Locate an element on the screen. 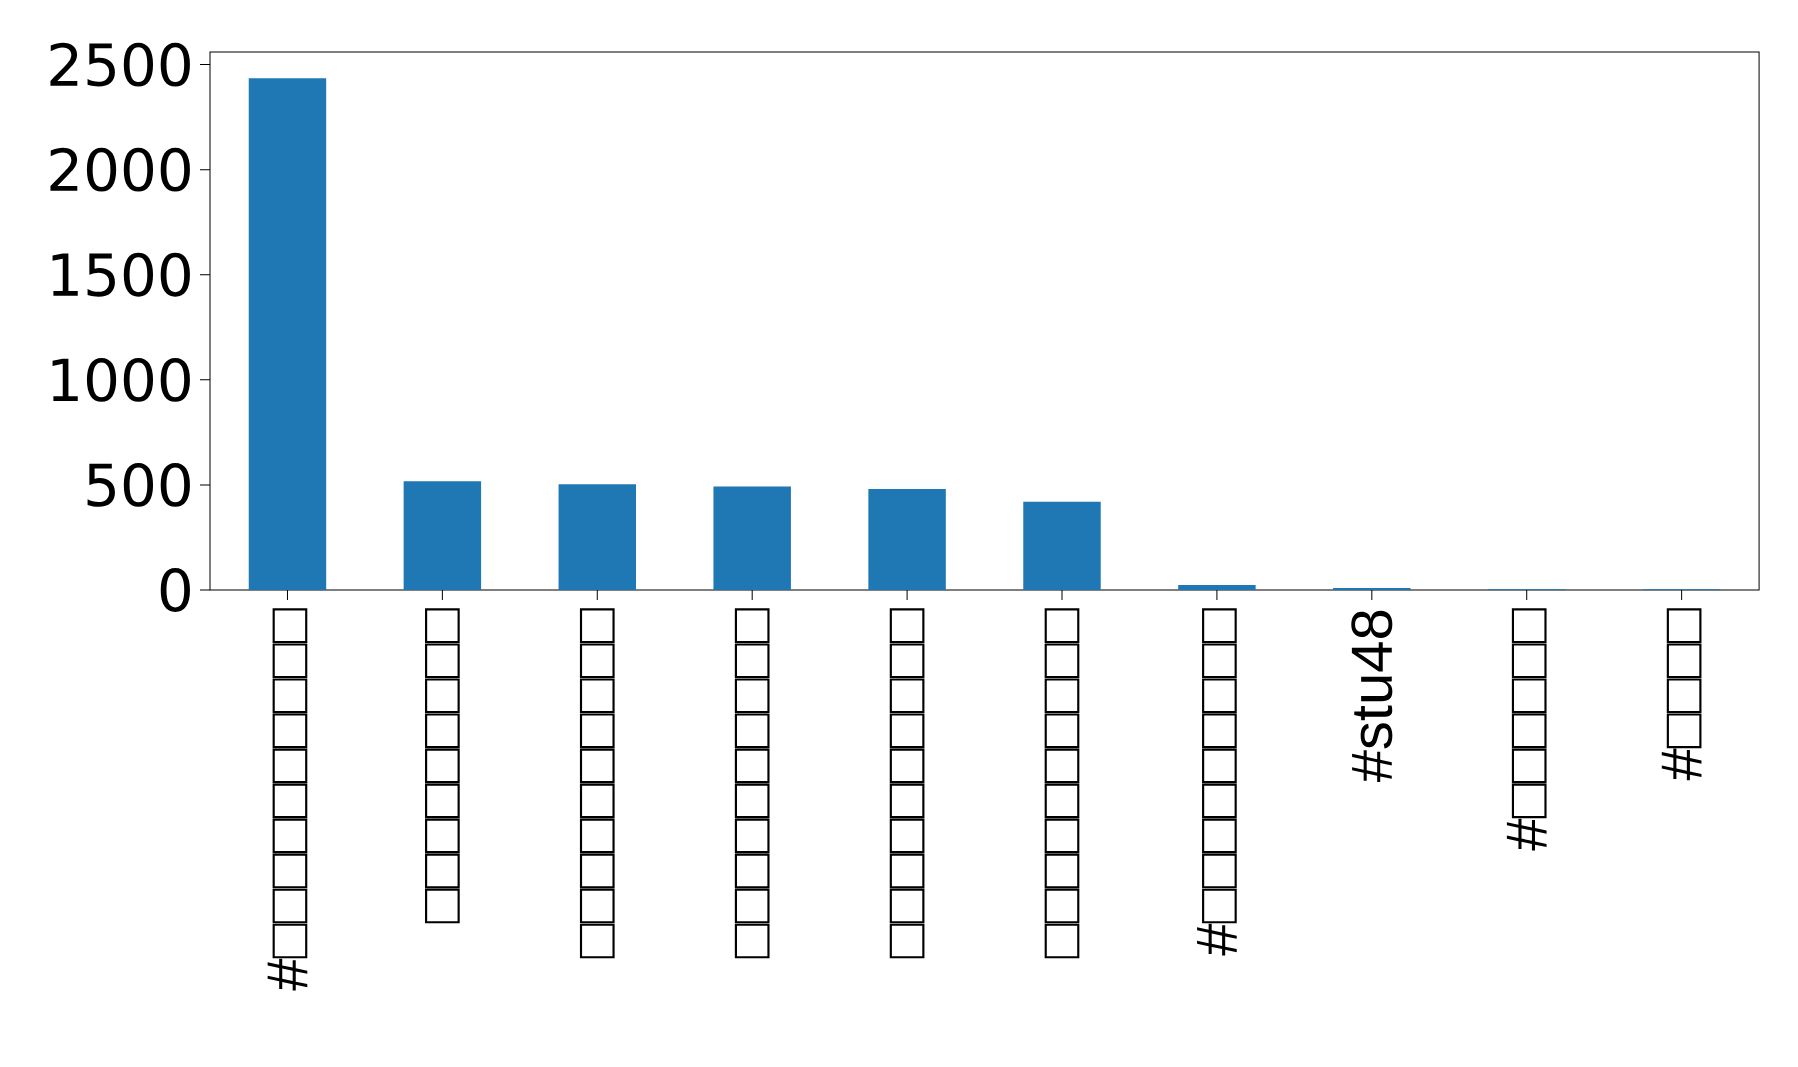 The width and height of the screenshot is (1798, 1067). y-tick-label: 500 is located at coordinates (138, 484).